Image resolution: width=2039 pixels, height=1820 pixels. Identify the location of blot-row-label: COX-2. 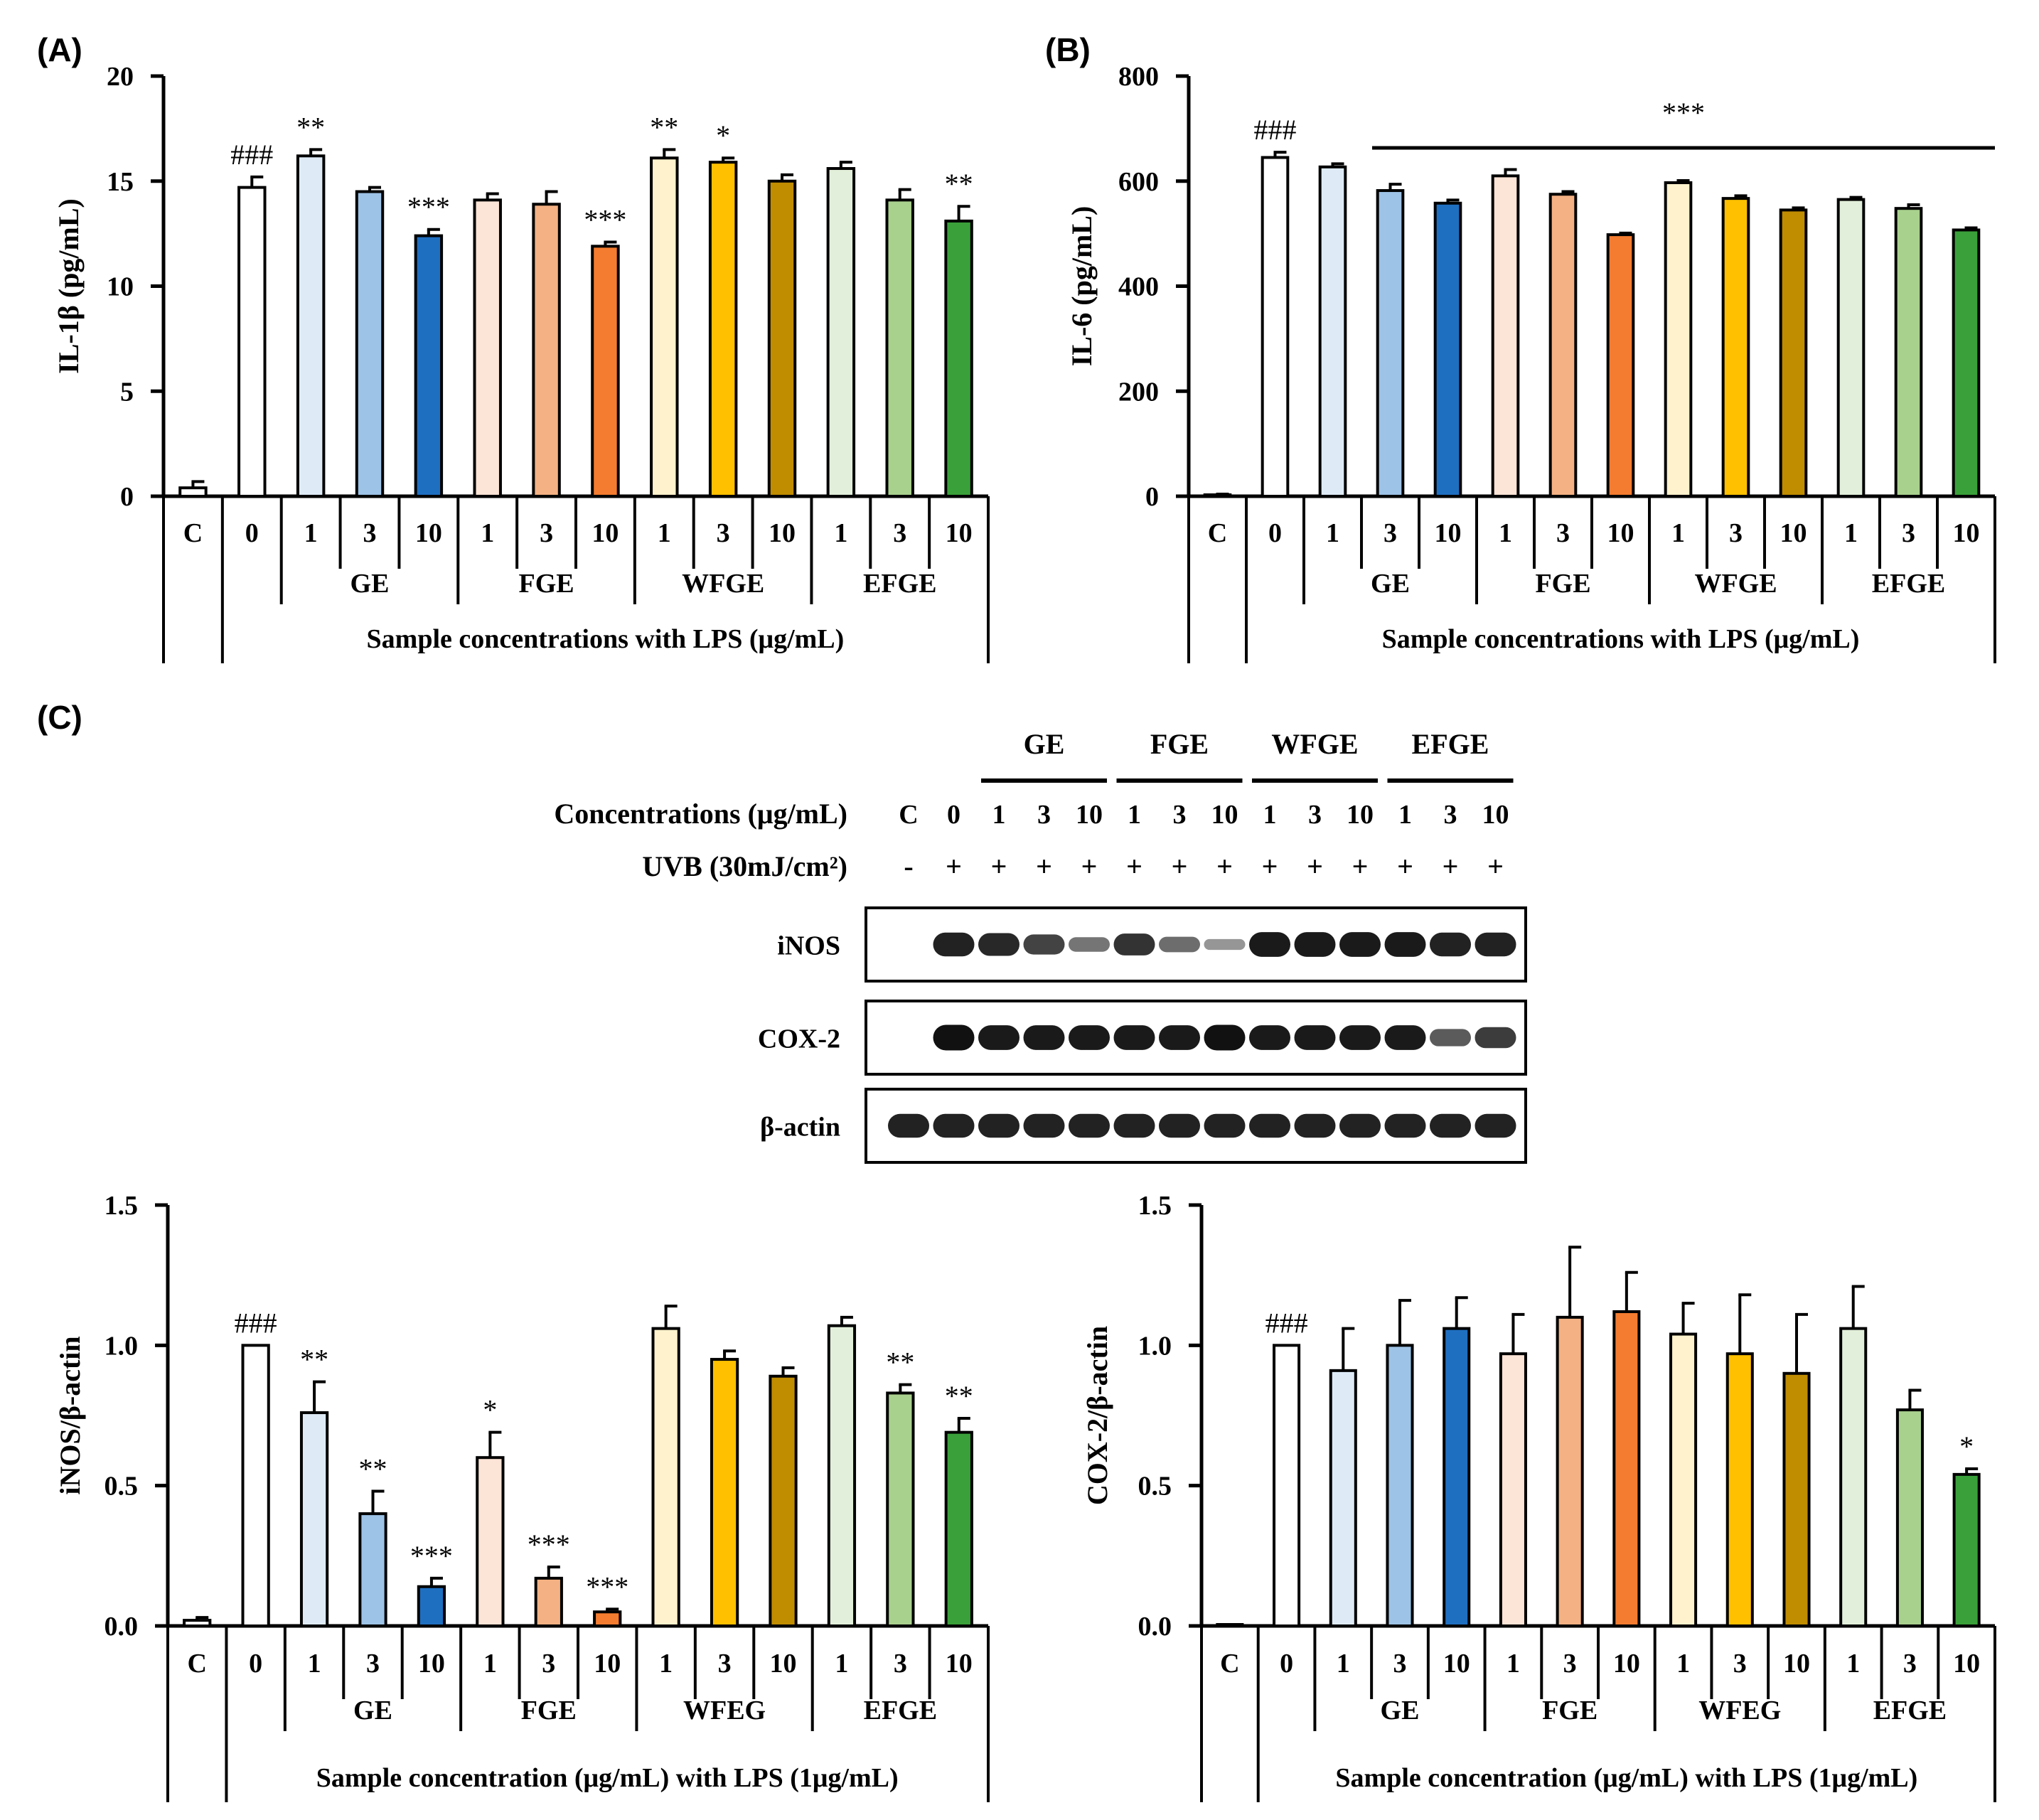
(799, 1039).